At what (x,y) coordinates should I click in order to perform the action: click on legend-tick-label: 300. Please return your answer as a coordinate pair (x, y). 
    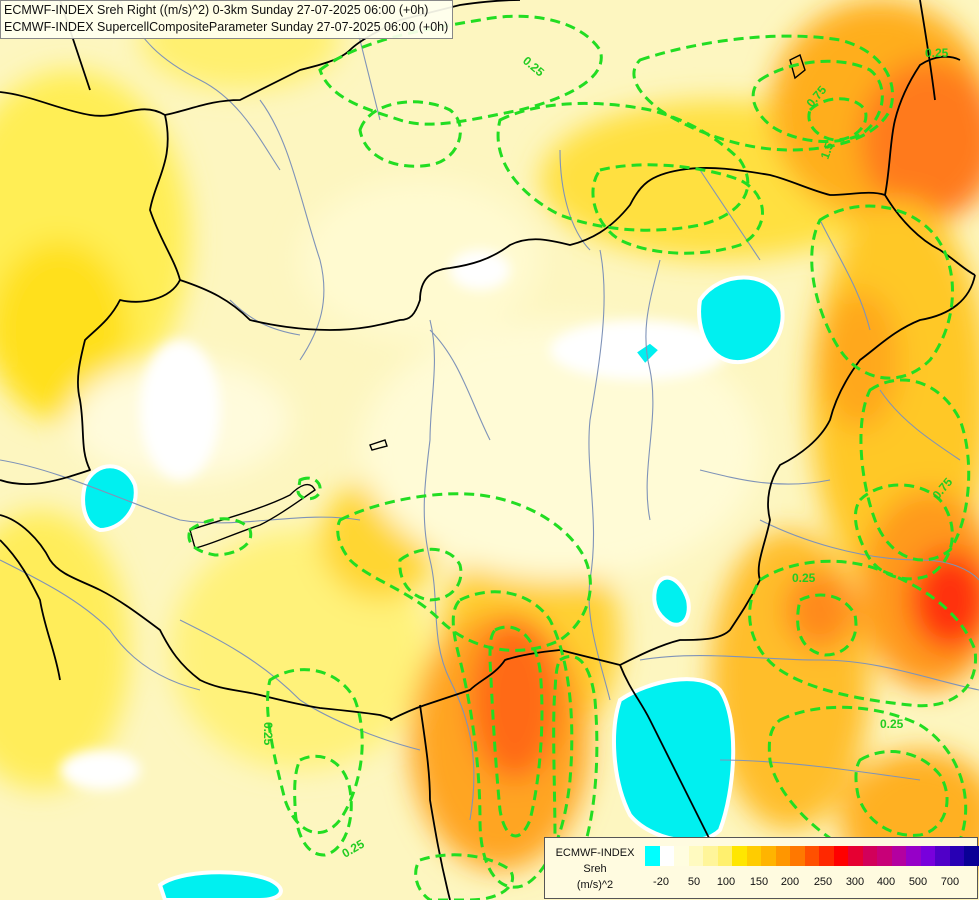
    Looking at the image, I should click on (855, 882).